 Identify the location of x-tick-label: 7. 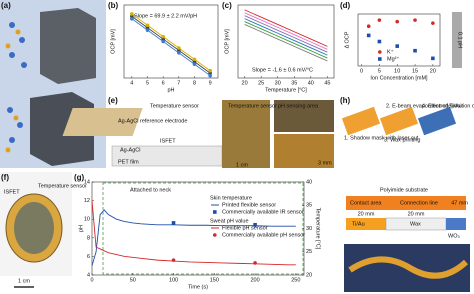
(178, 83).